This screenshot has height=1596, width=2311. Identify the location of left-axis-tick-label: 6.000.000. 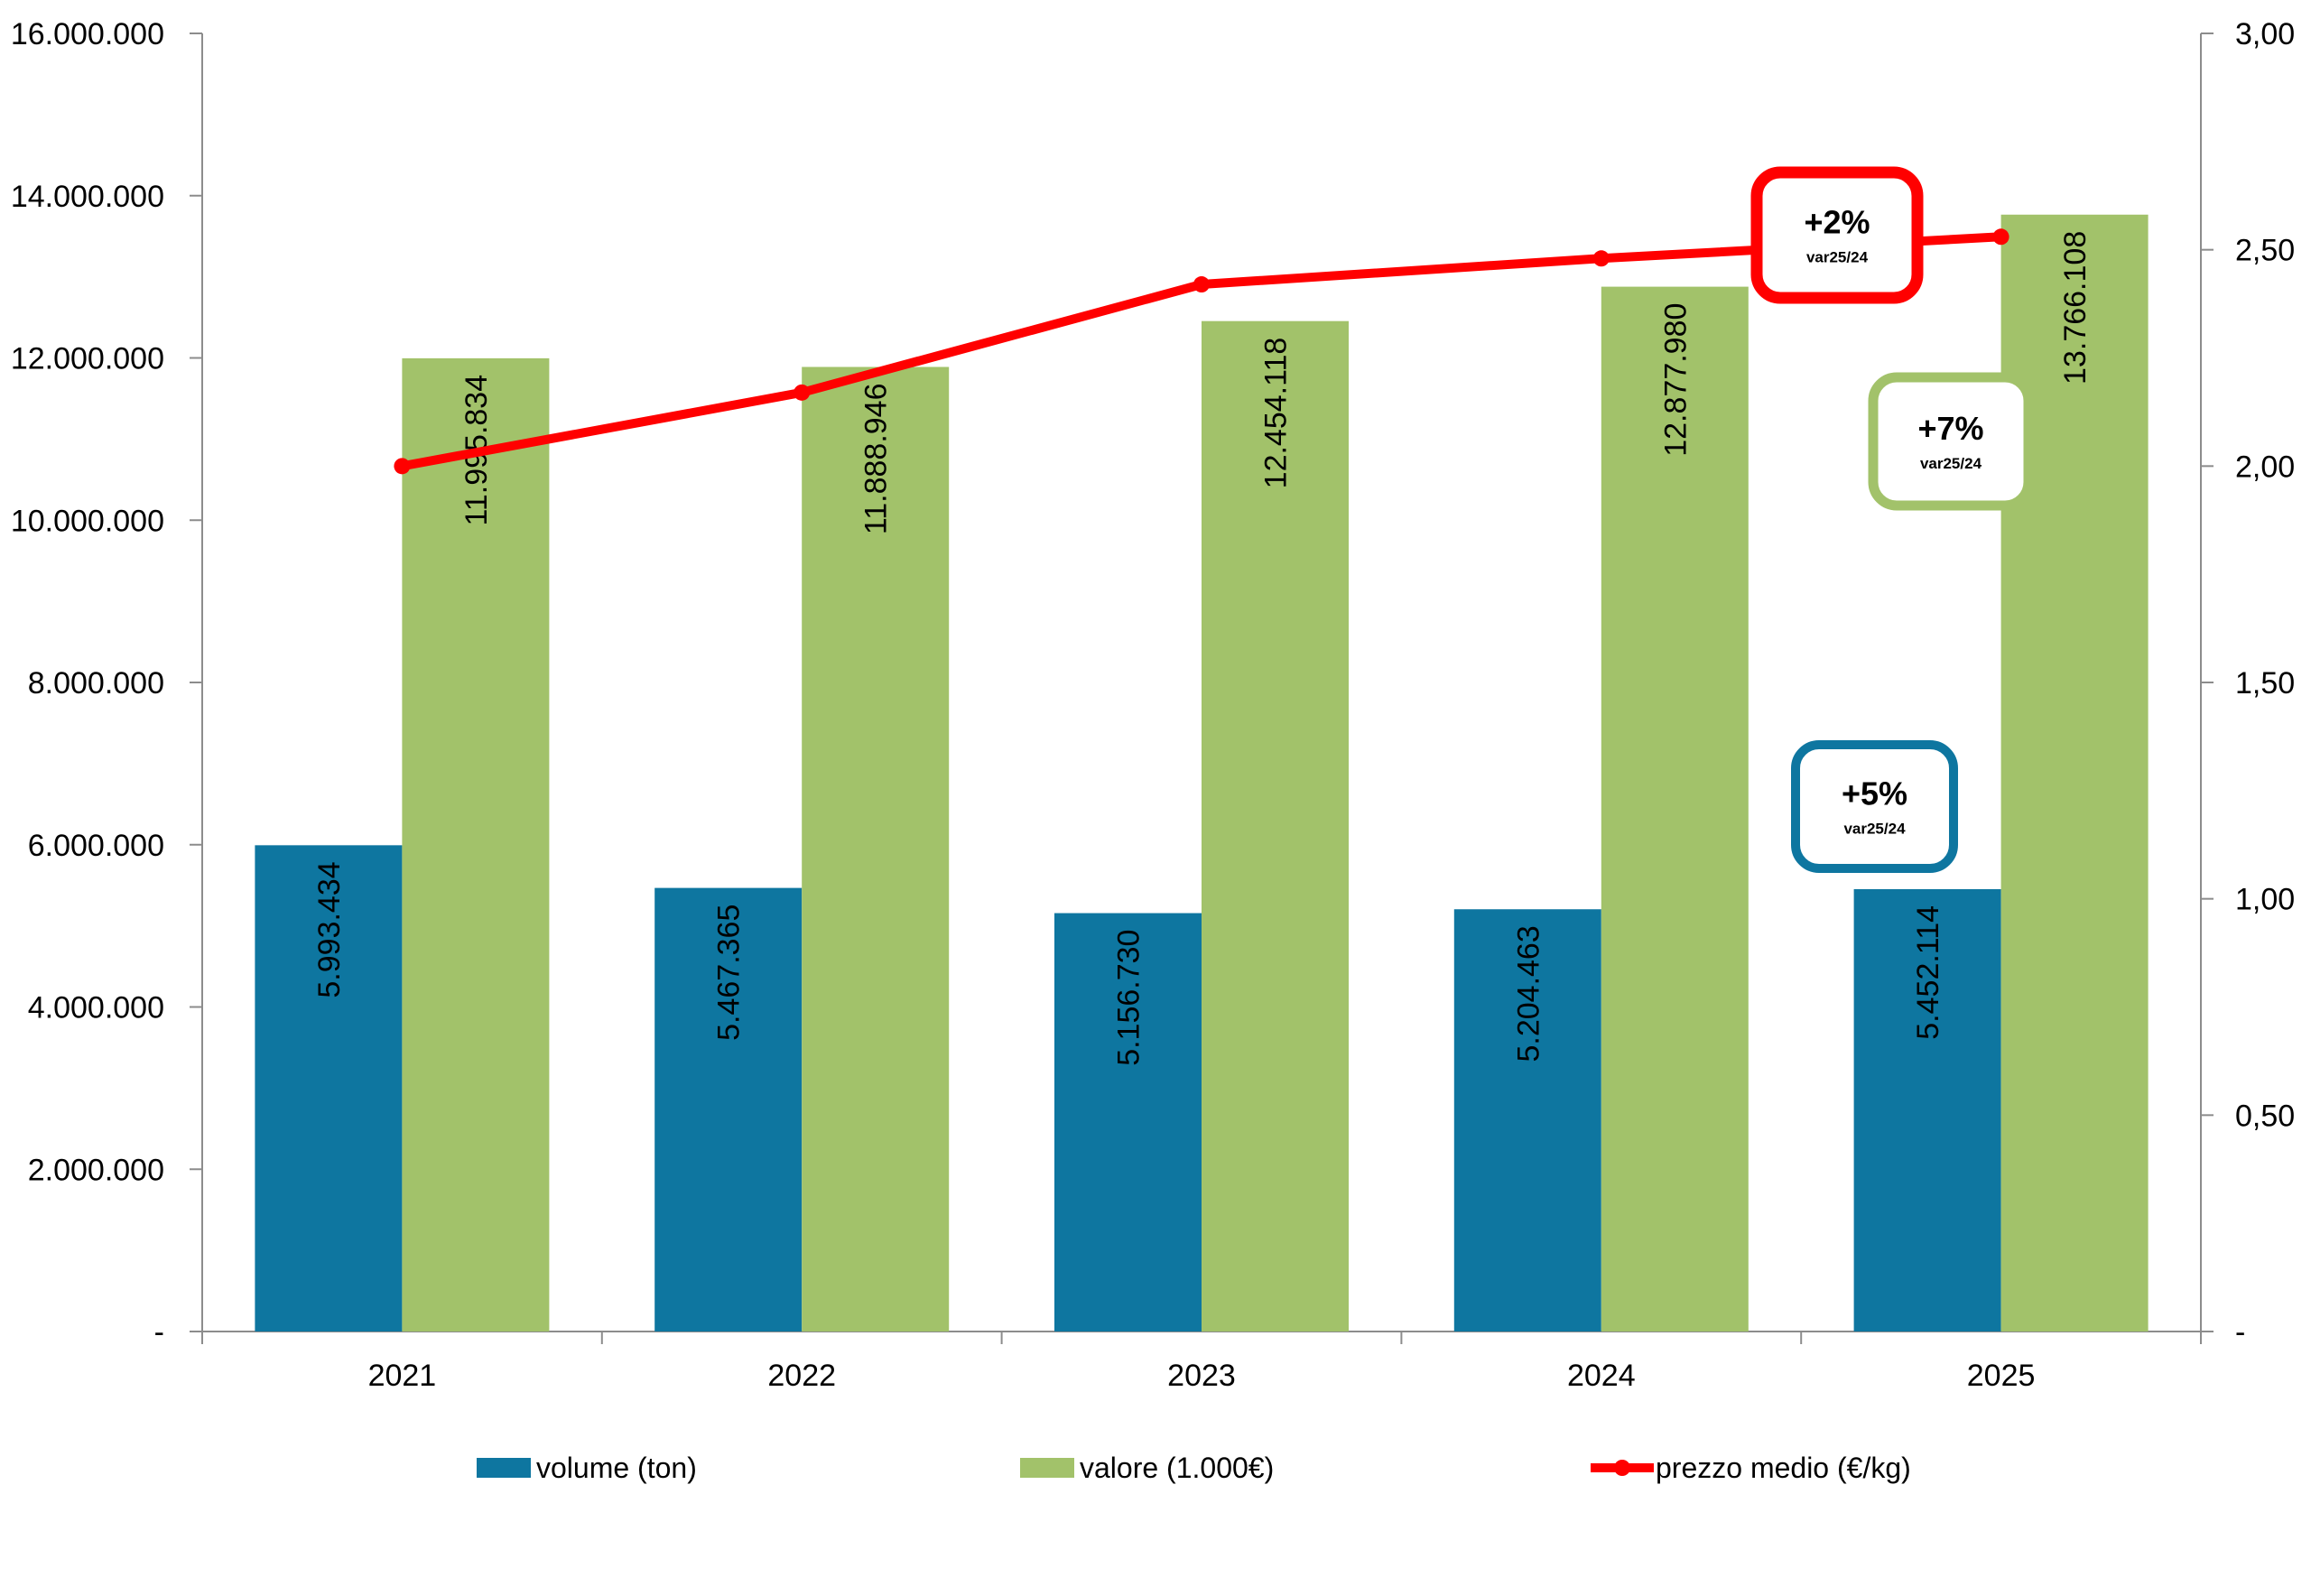
(96, 846).